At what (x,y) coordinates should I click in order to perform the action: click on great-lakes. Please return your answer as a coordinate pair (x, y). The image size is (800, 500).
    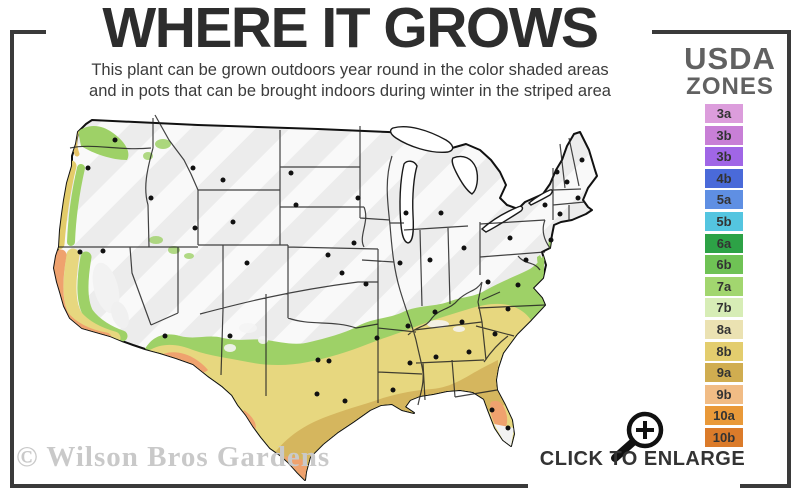
    Looking at the image, I should click on (471, 185).